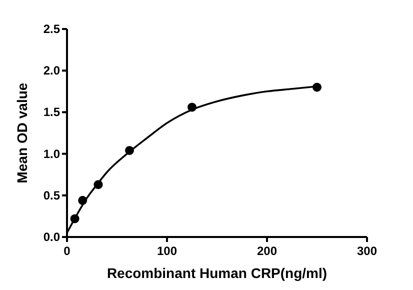 Image resolution: width=413 pixels, height=290 pixels. I want to click on x-axis-title: Recombinant Human CRP(ng/ml), so click(217, 273).